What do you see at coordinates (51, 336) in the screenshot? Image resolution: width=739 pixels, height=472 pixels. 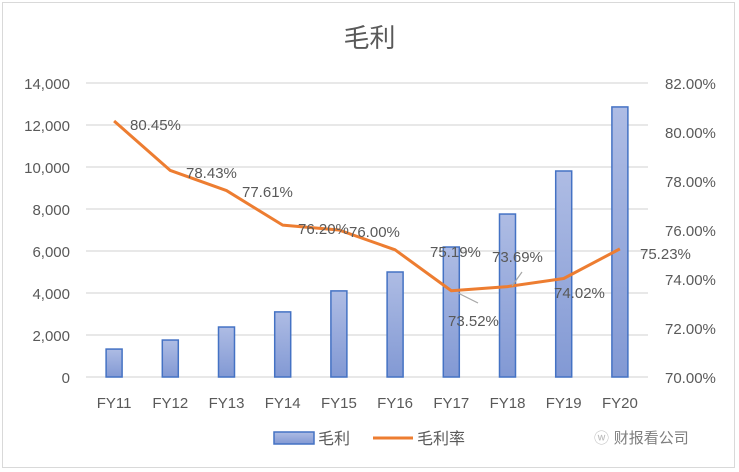 I see `left-axis-tick: 2,000` at bounding box center [51, 336].